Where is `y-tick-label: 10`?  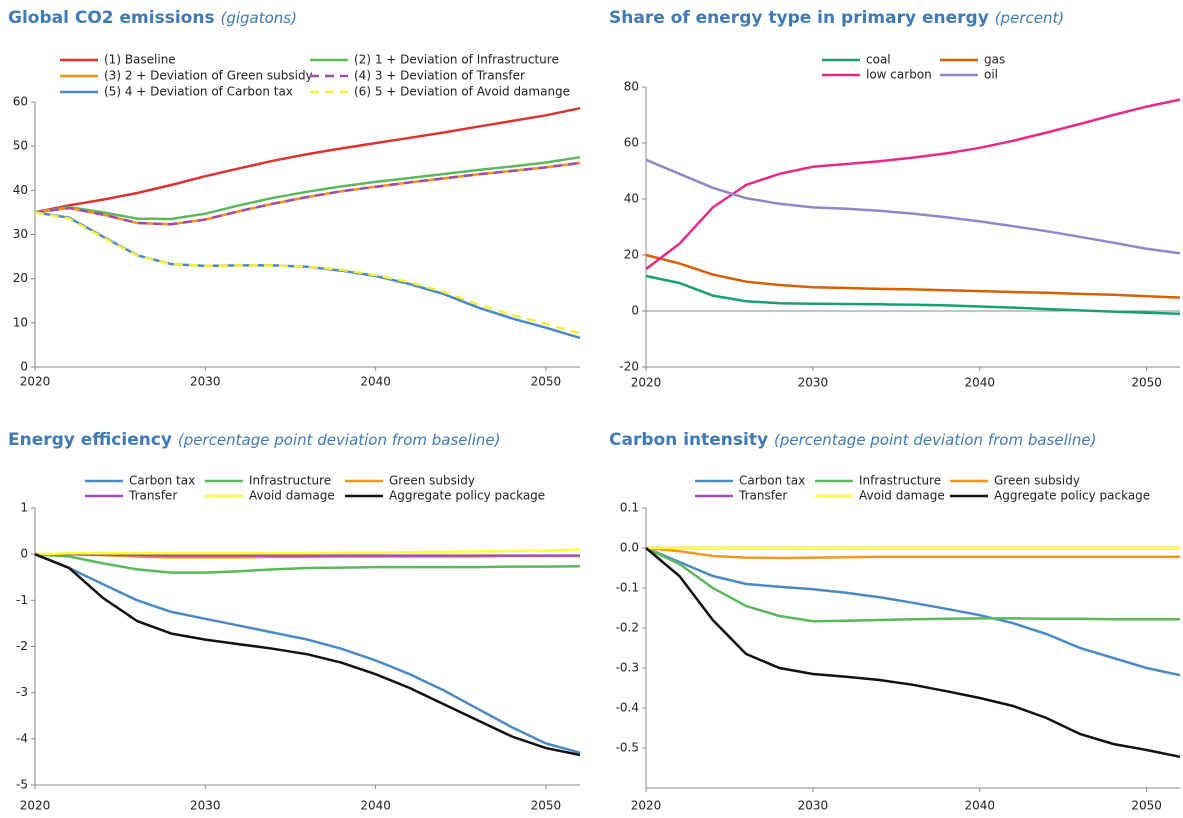 y-tick-label: 10 is located at coordinates (20, 322).